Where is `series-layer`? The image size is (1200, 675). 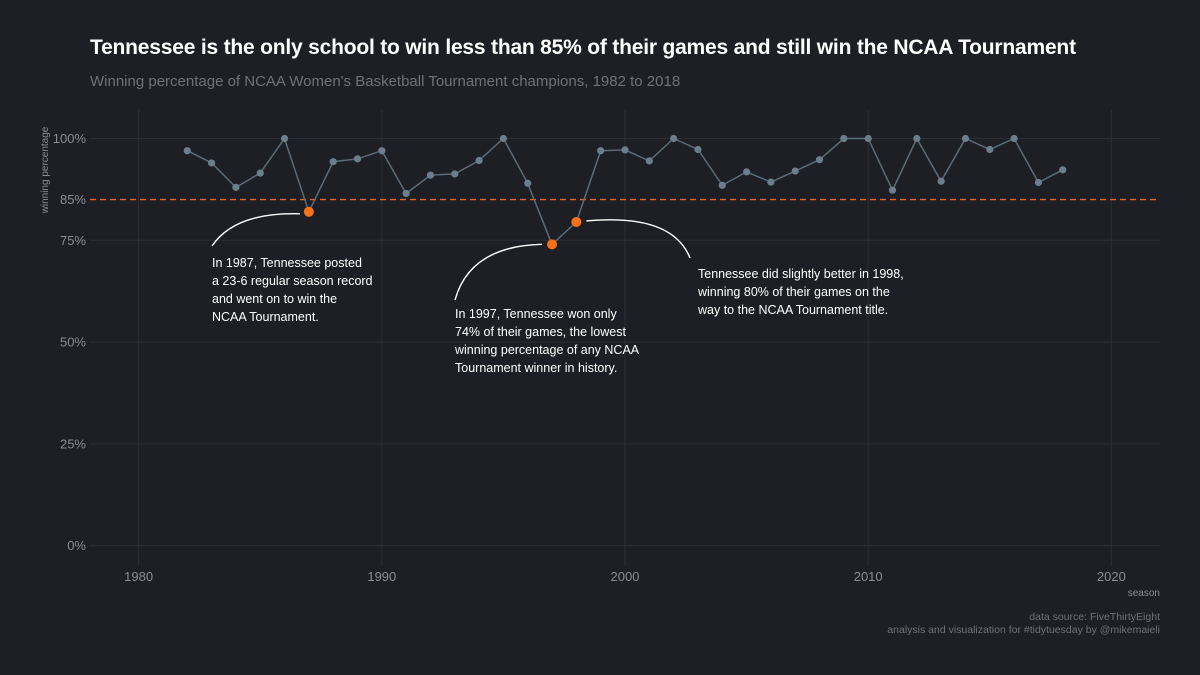
series-layer is located at coordinates (625, 192).